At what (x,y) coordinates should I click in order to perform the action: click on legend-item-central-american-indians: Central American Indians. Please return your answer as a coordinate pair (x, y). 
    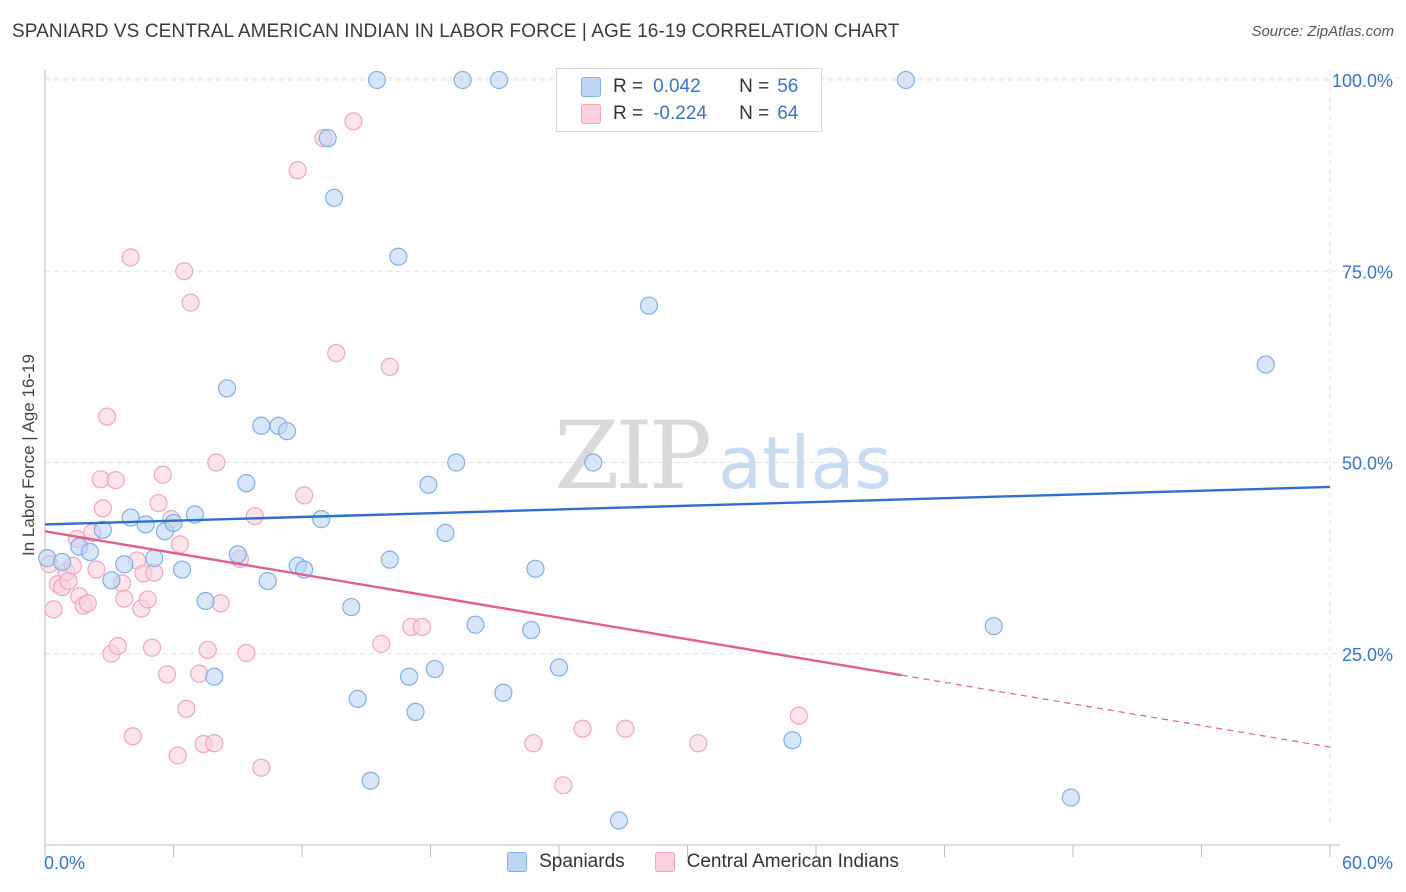
    Looking at the image, I should click on (776, 862).